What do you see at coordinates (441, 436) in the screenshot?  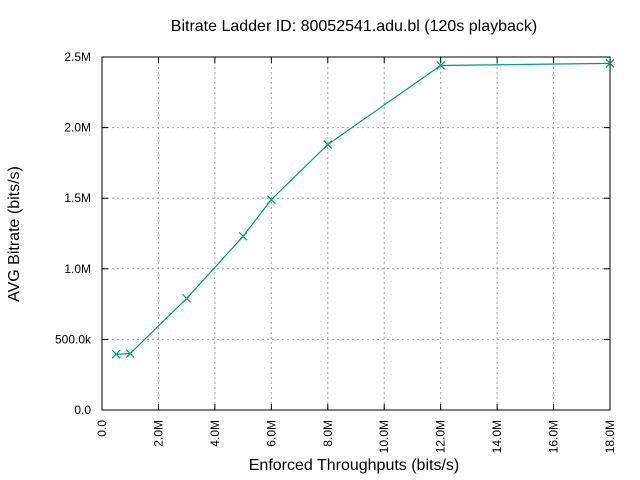 I see `x-tick-label: 12.0M` at bounding box center [441, 436].